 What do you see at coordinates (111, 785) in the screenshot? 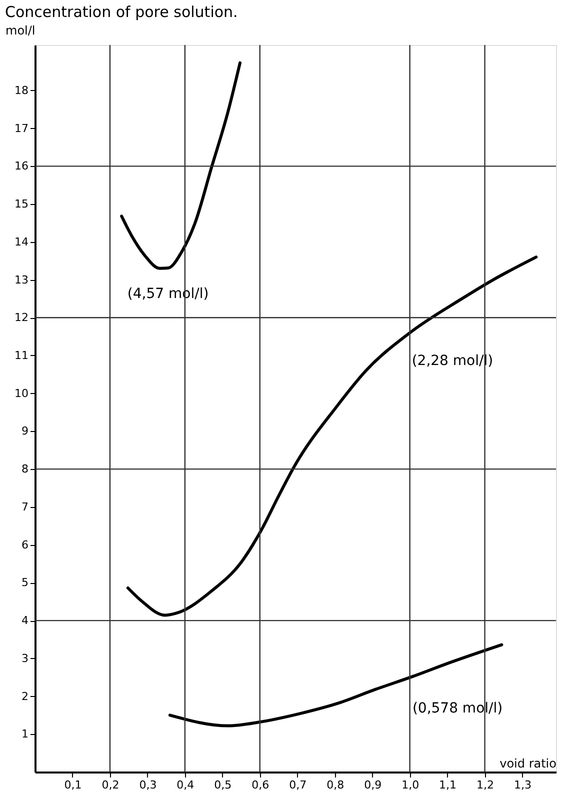
I see `x-tick-label: 0,2` at bounding box center [111, 785].